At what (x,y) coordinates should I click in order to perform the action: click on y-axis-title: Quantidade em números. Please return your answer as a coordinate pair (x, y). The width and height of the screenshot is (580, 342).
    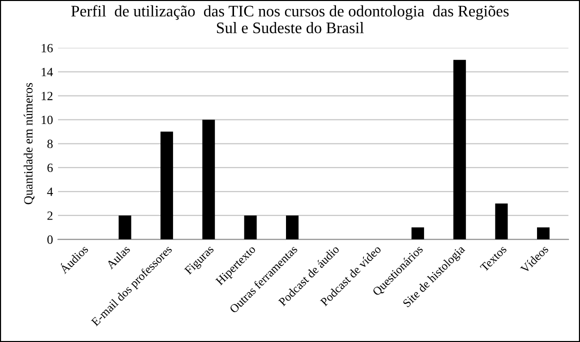
    Looking at the image, I should click on (29, 143).